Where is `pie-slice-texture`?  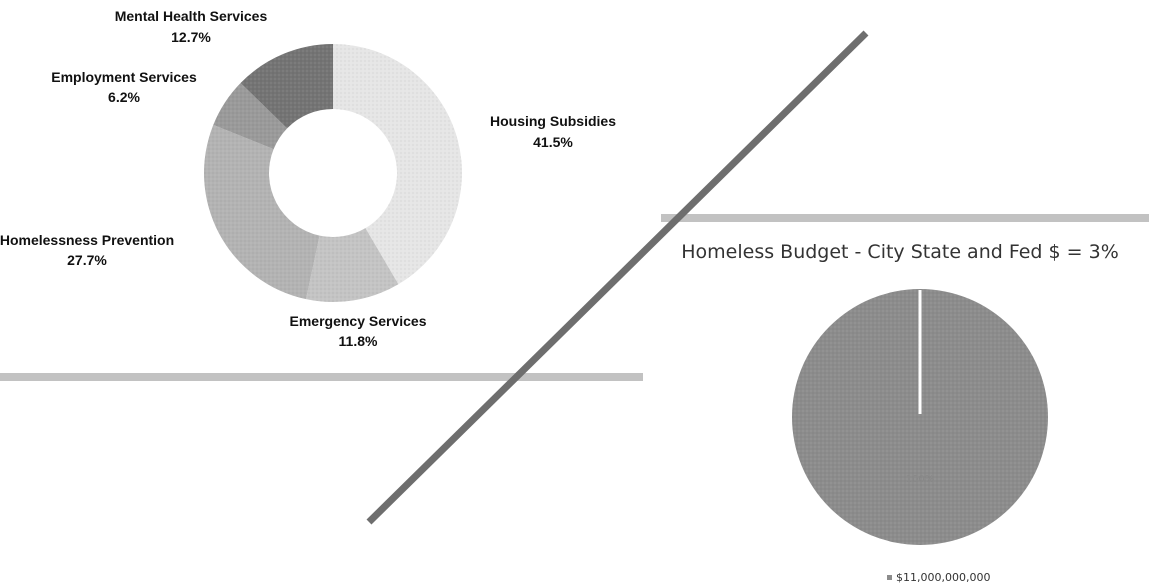 pie-slice-texture is located at coordinates (920, 417).